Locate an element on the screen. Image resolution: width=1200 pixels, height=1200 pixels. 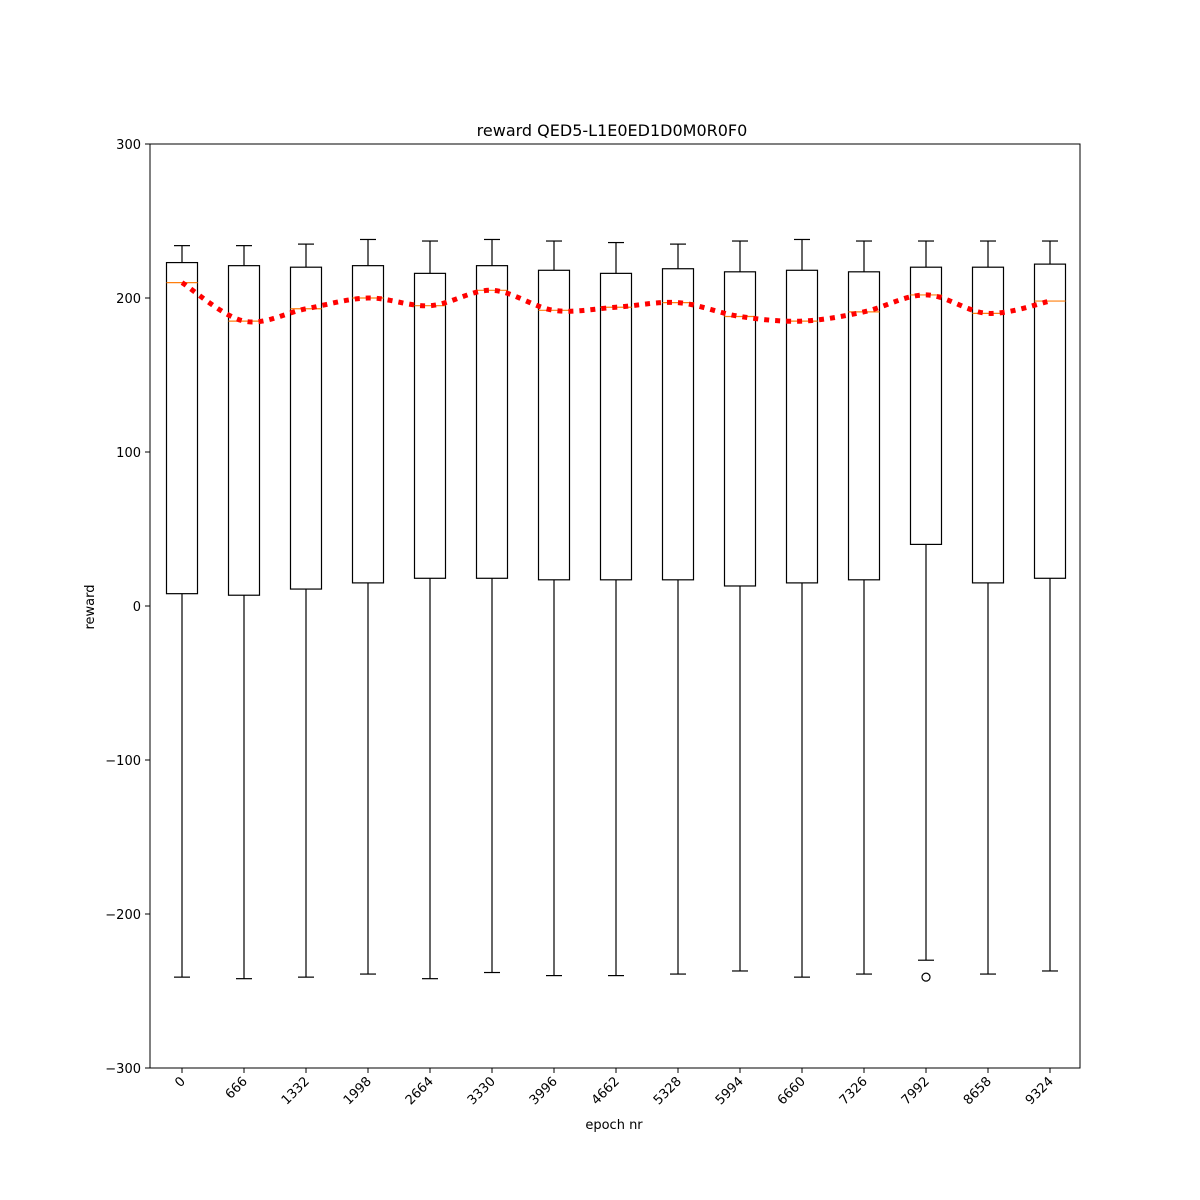
y-tick-label: 200 is located at coordinates (128, 299).